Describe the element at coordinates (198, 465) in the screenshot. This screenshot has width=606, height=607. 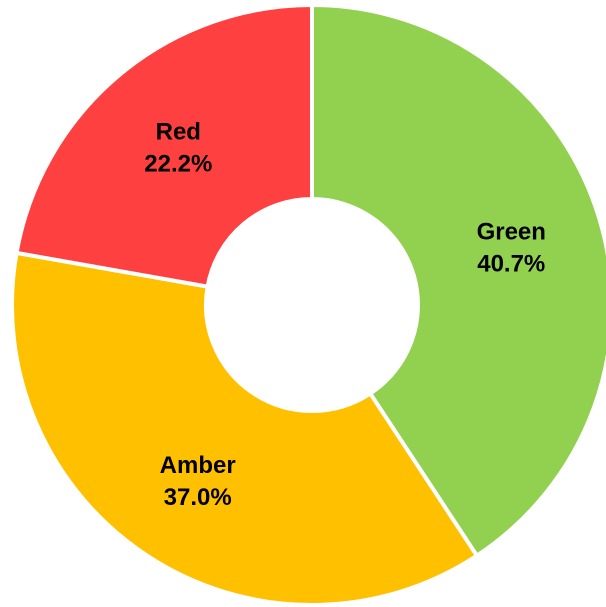
I see `slice-label-amber: Amber` at that location.